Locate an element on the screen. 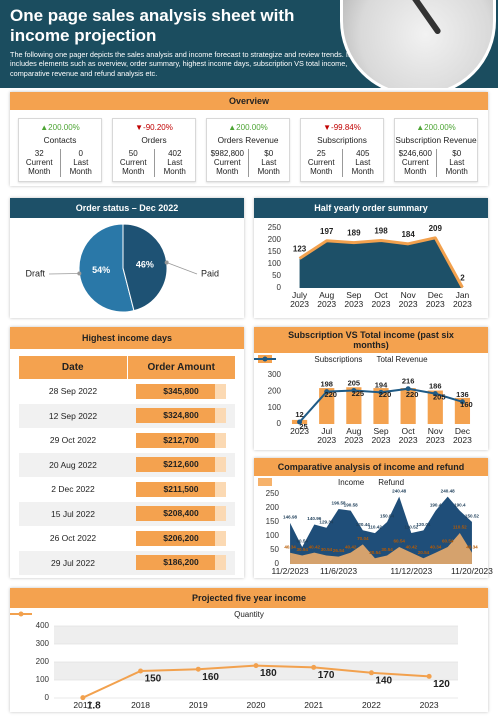  table-row: 15 Jul 2022 $208,400 is located at coordinates (127, 514).